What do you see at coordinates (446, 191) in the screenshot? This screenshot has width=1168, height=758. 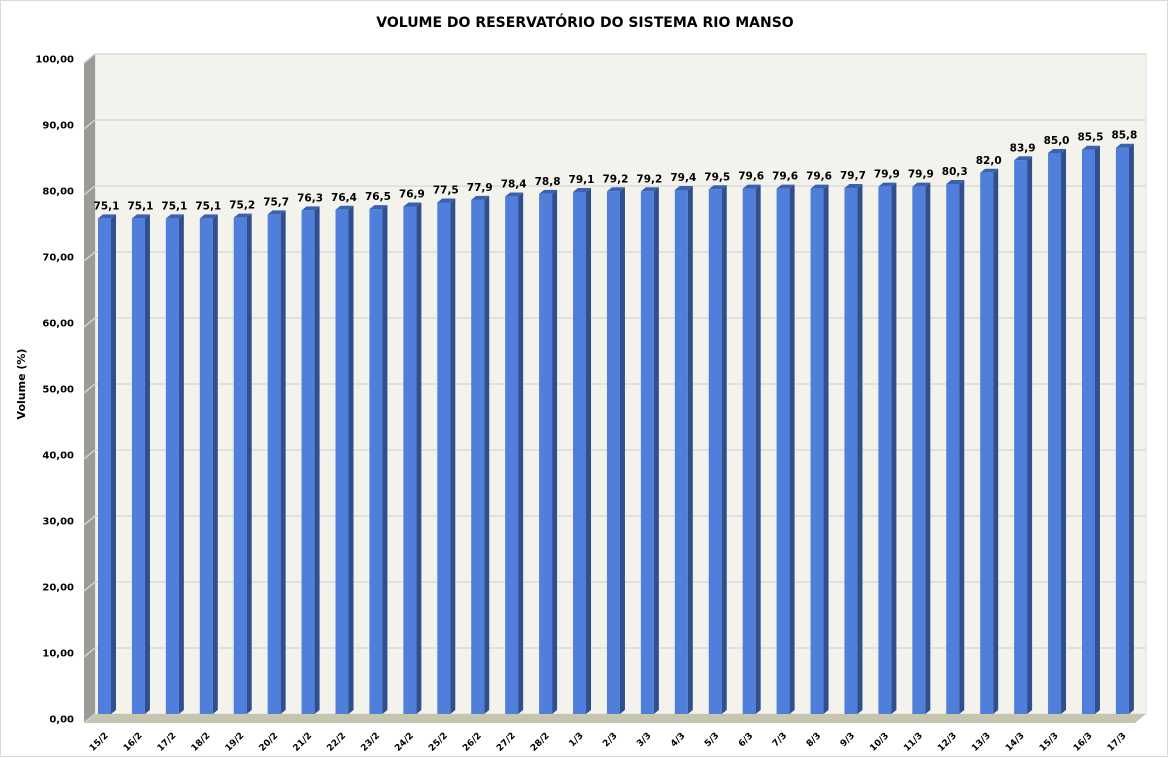 I see `data-label: 77,5` at bounding box center [446, 191].